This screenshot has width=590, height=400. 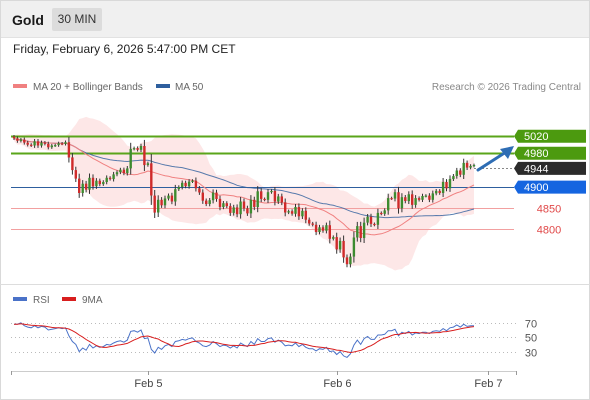 What do you see at coordinates (264, 380) in the screenshot?
I see `time-axis-ticks: Feb 5 Feb 6 Feb 7` at bounding box center [264, 380].